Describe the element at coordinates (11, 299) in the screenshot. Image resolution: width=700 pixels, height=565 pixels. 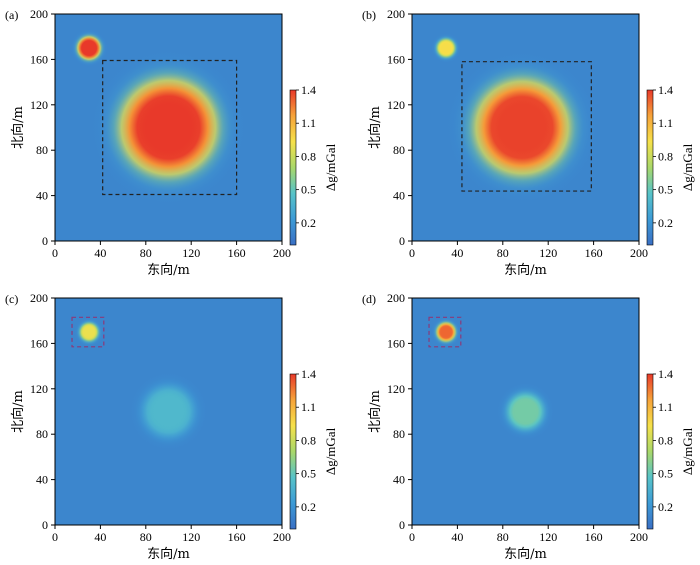
I see `panel-label: (c)` at that location.